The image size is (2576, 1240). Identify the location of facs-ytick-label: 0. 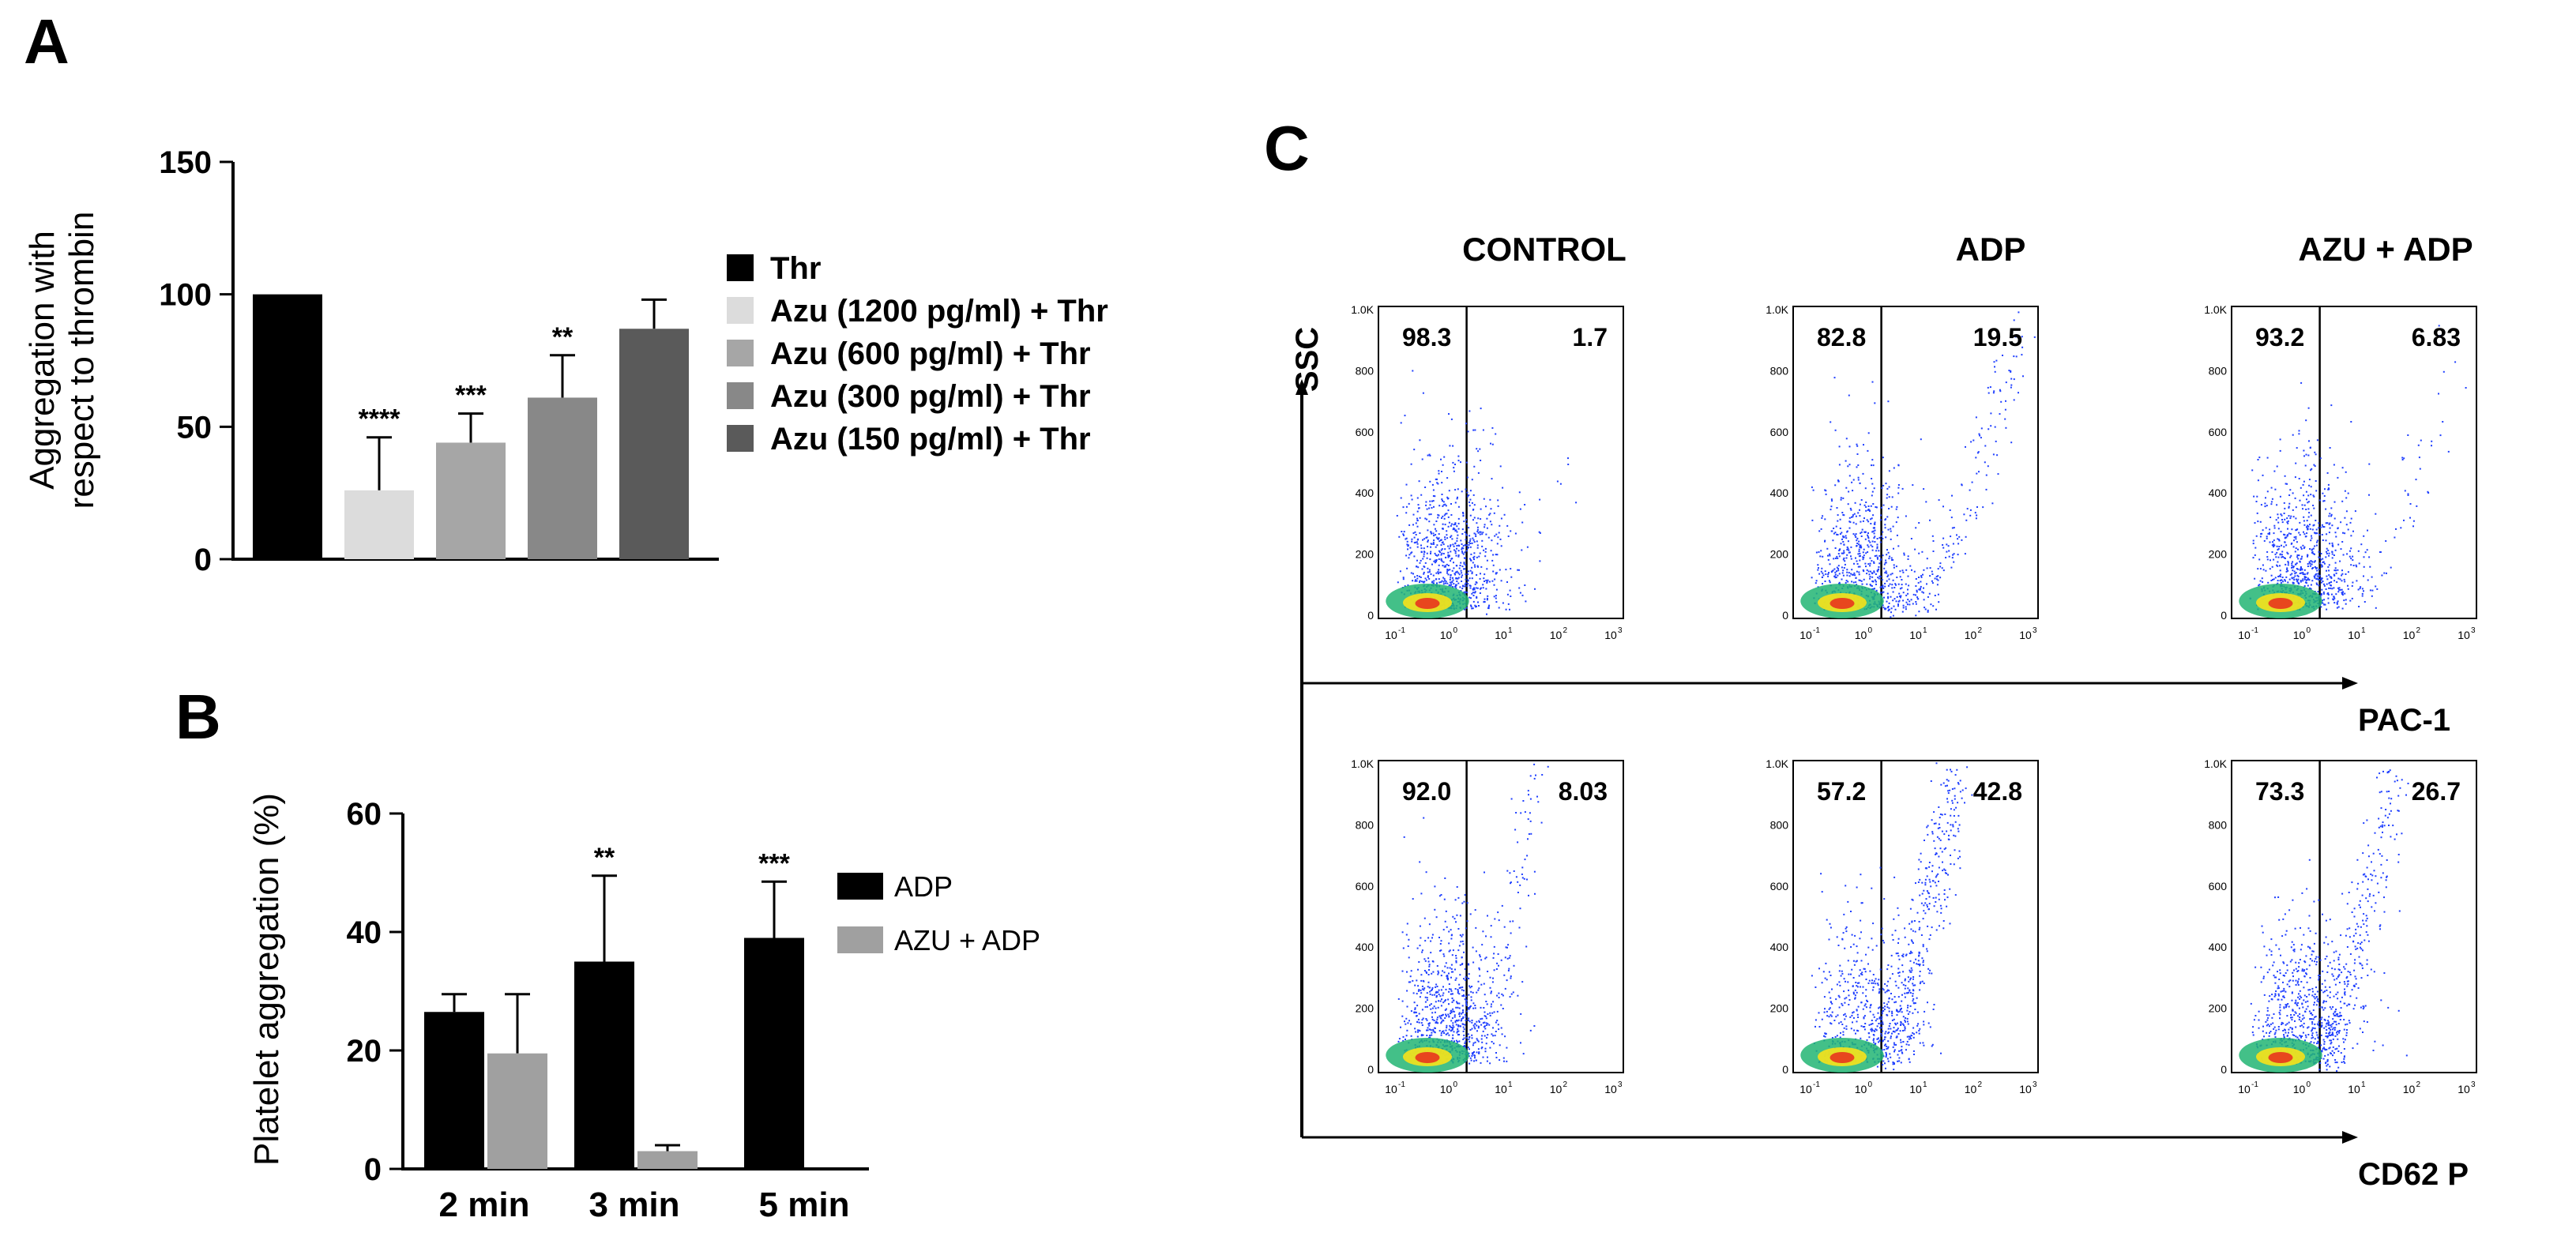
(1371, 615).